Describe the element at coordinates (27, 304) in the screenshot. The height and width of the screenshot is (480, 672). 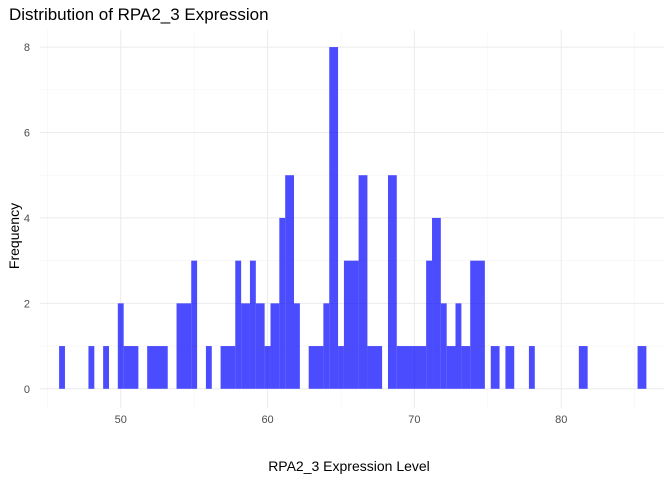
I see `y-tick-label: 2` at that location.